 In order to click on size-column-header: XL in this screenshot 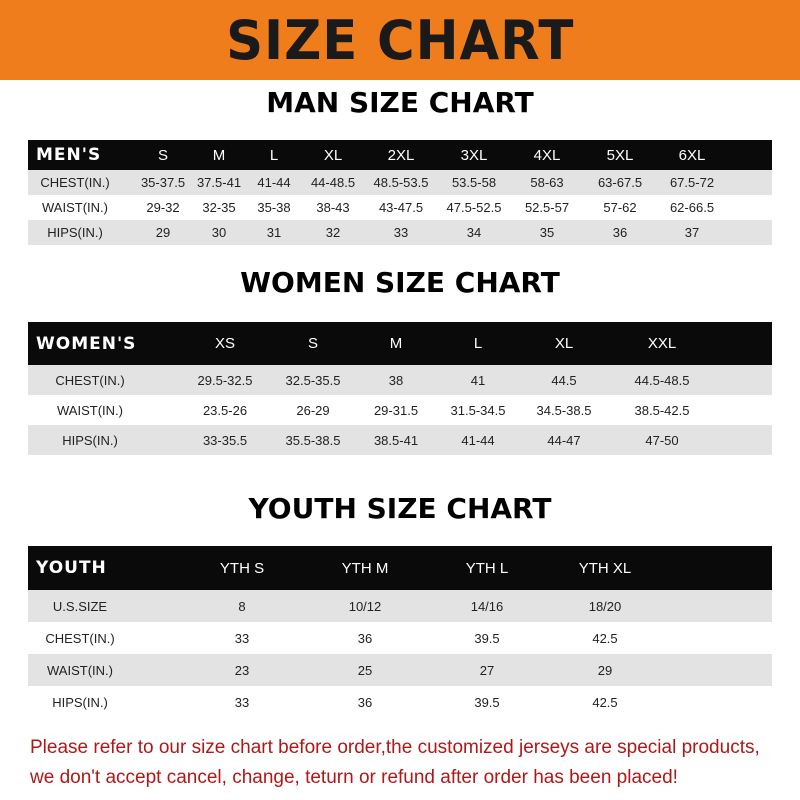, I will do `click(333, 155)`.